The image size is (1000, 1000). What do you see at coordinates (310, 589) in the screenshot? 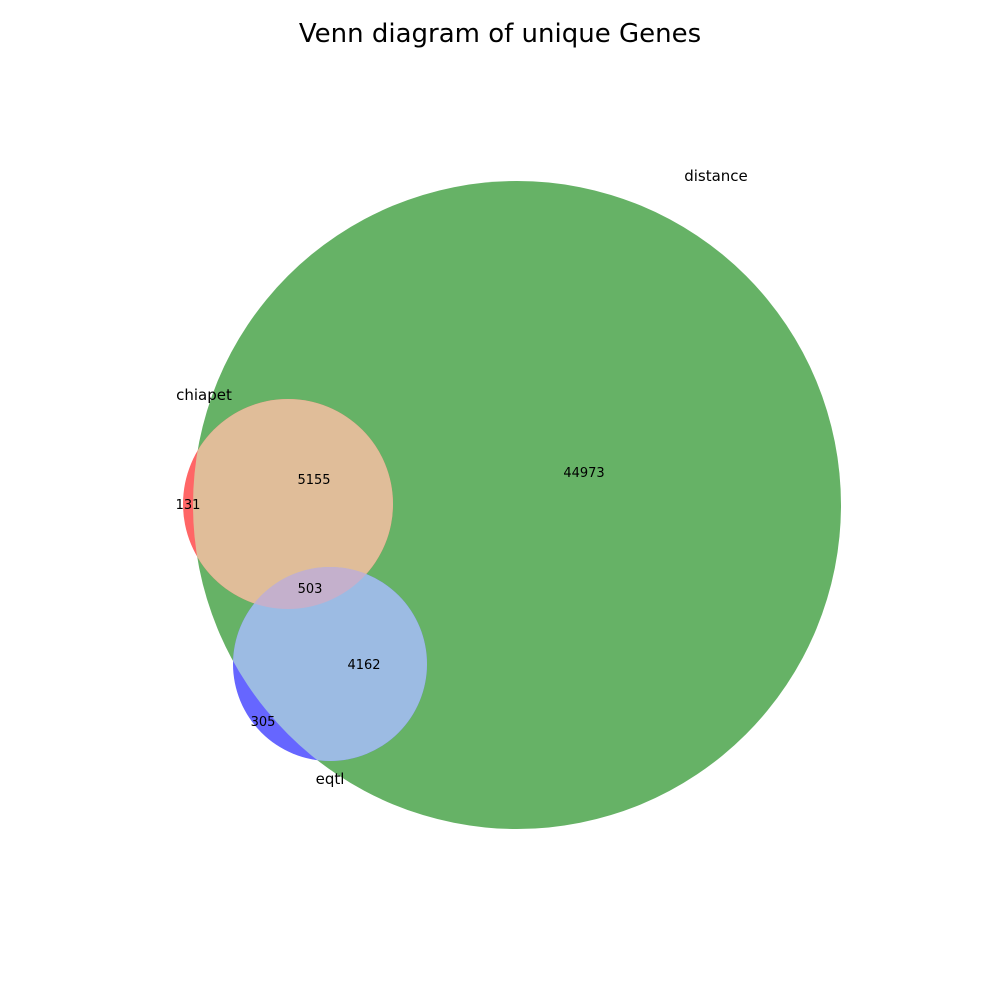
I see `count-all-three: 503` at bounding box center [310, 589].